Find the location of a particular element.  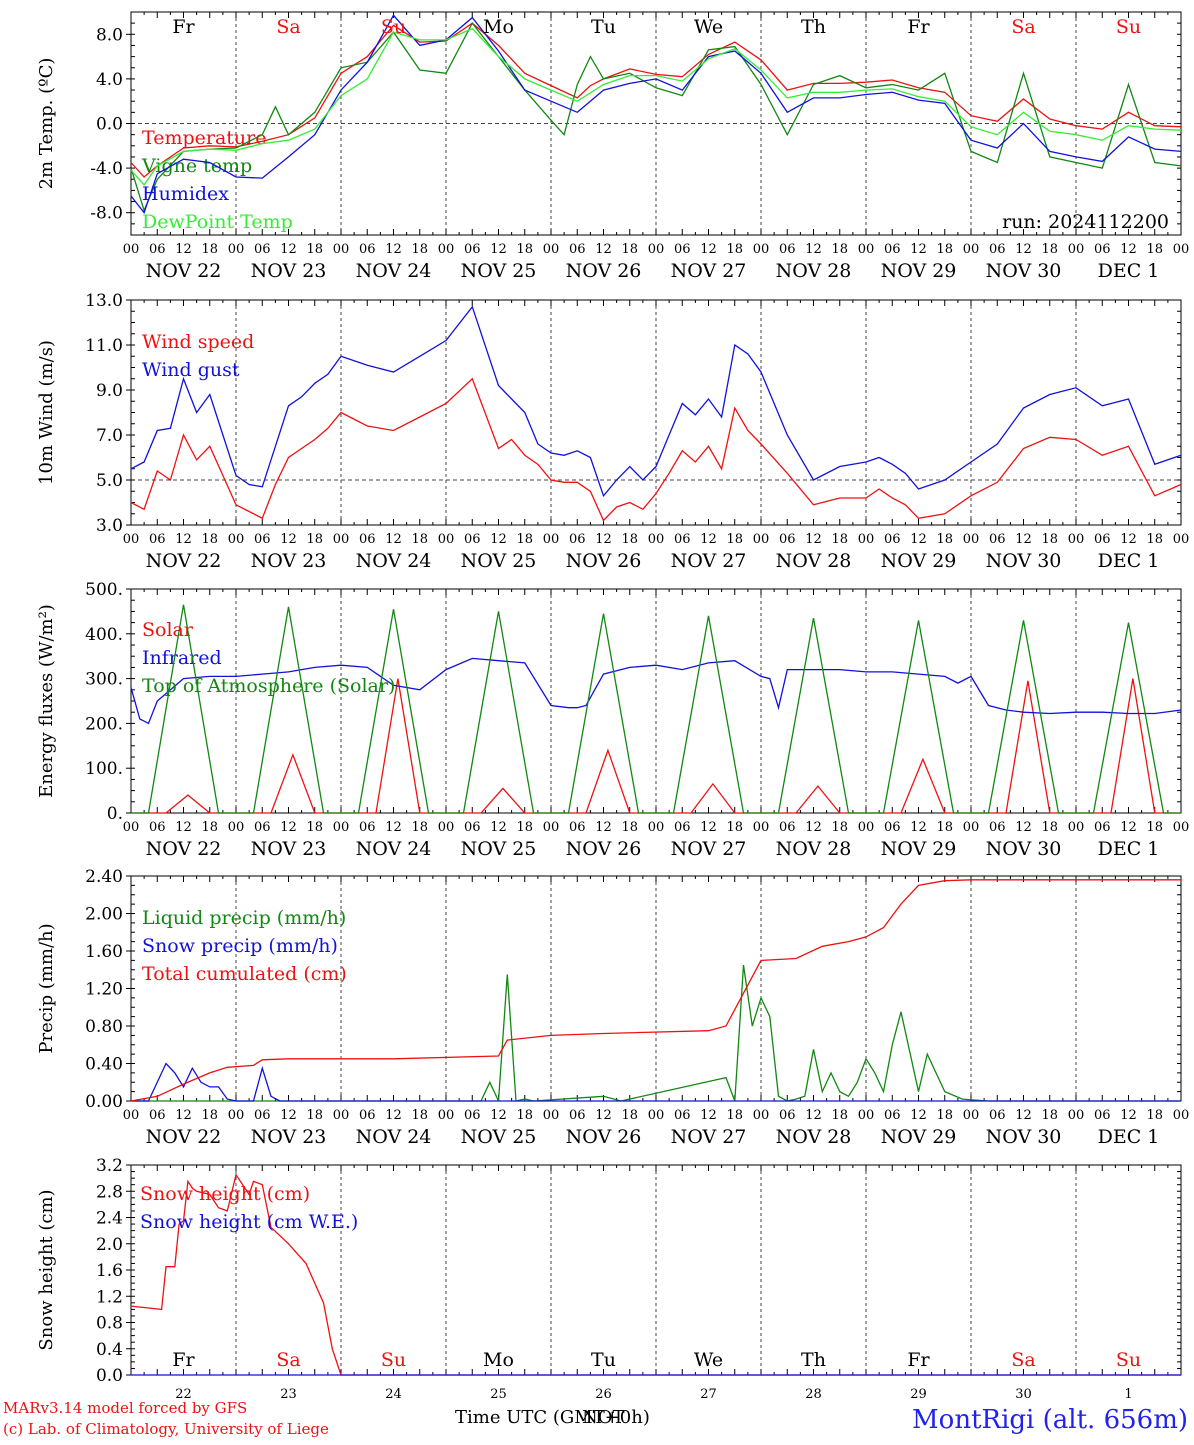

weekday-label: Su is located at coordinates (393, 27).